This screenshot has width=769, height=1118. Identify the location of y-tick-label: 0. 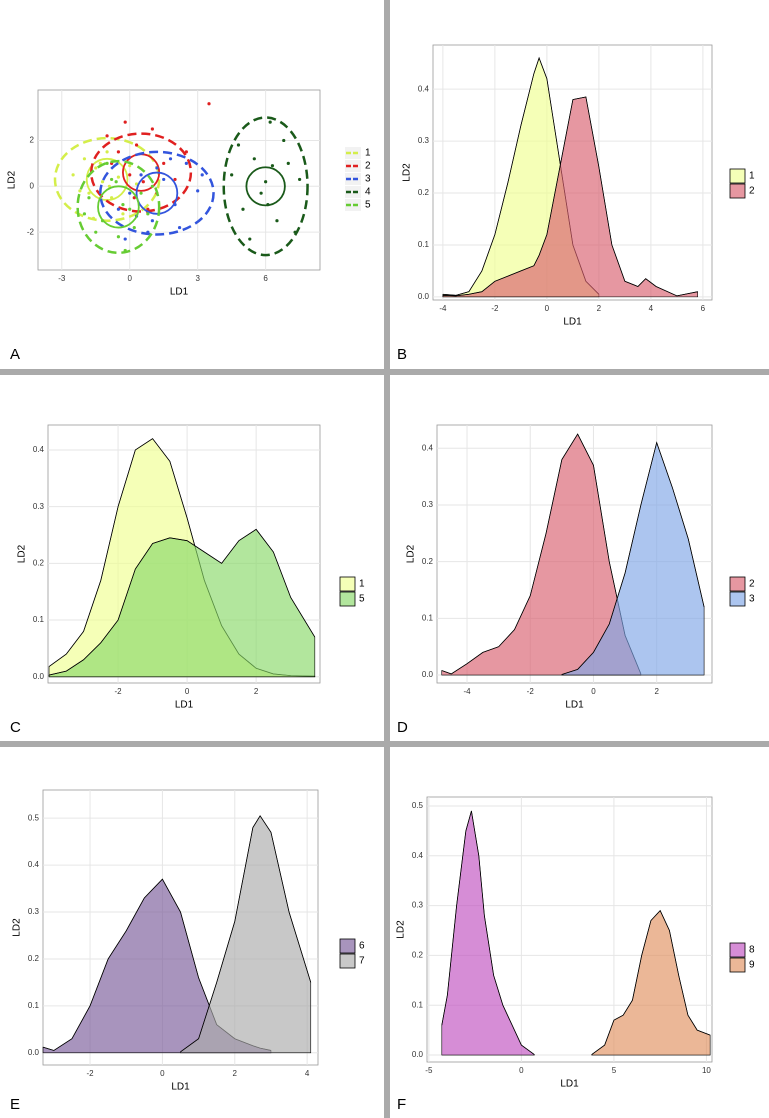
(32, 185).